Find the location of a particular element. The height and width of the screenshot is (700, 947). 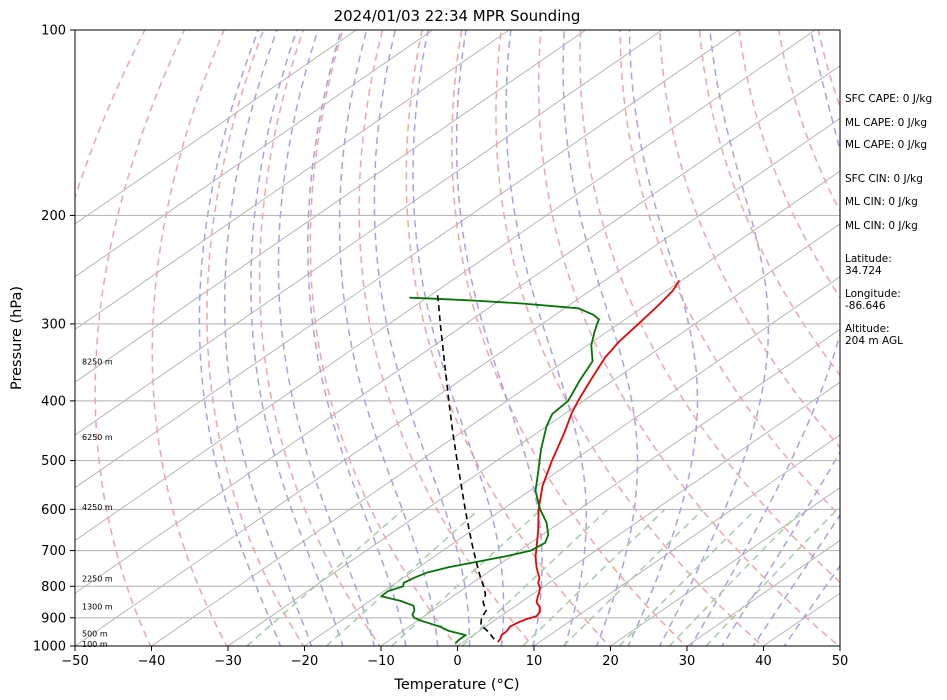

latitude-value: 34.724 is located at coordinates (863, 271).